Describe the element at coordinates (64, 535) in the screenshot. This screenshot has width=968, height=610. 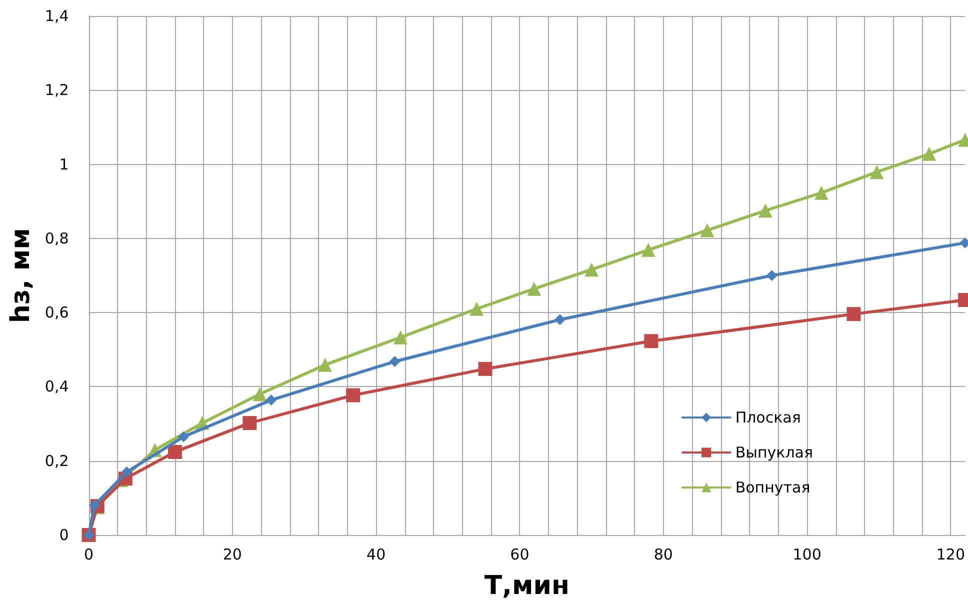
I see `y-tick-label: 0` at that location.